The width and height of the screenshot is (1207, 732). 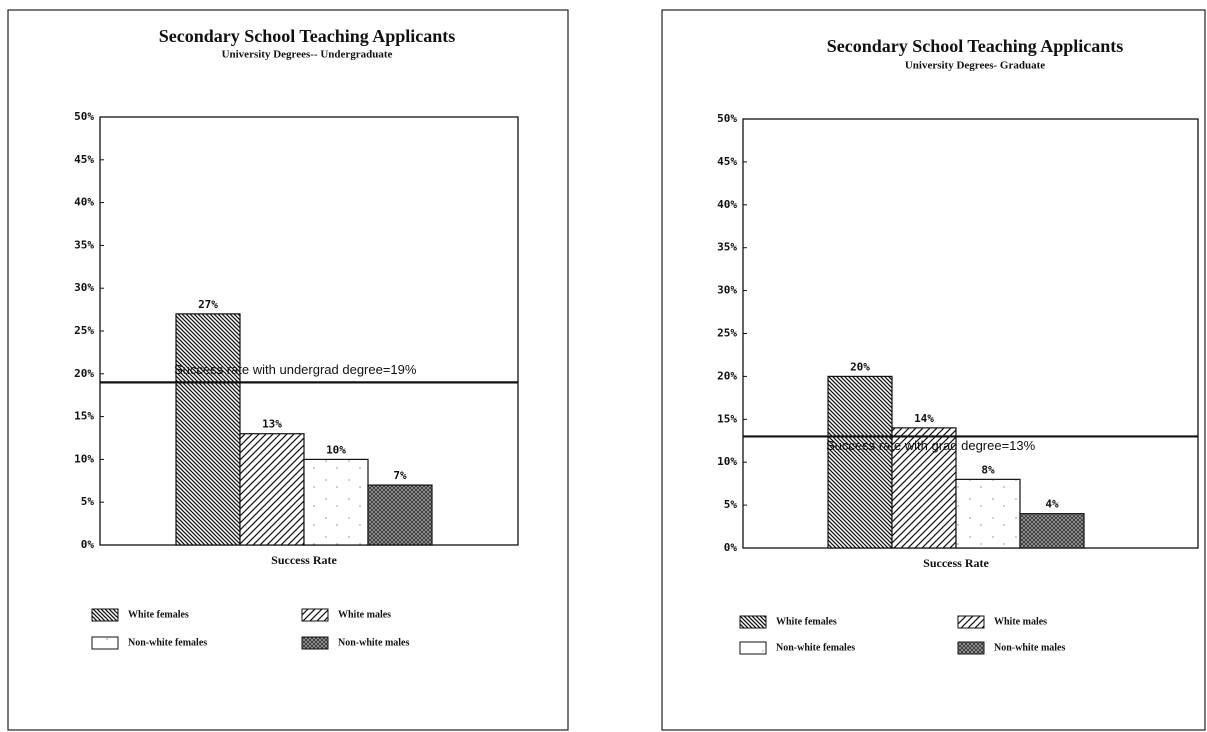 I want to click on value-label: 27%, so click(x=208, y=304).